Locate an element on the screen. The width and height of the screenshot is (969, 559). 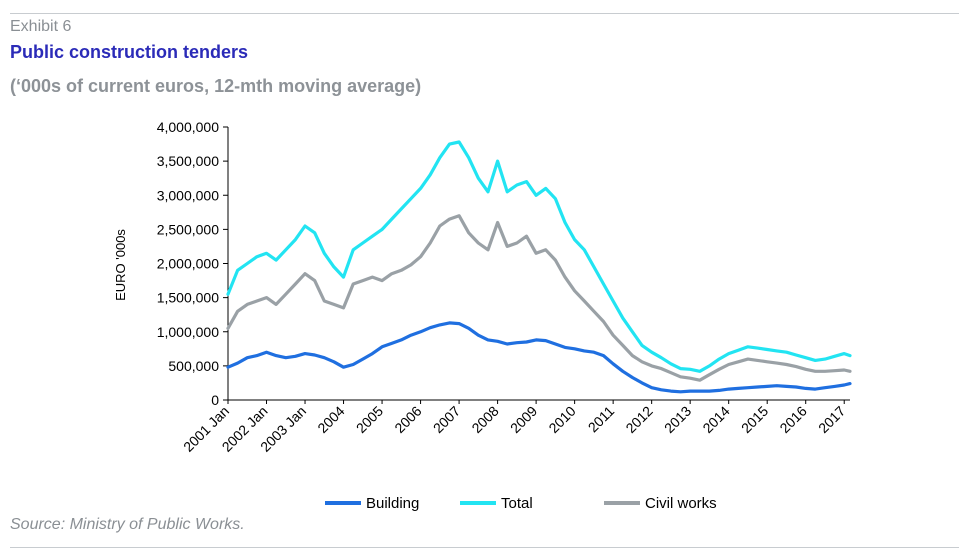
legend-label: Total is located at coordinates (517, 503).